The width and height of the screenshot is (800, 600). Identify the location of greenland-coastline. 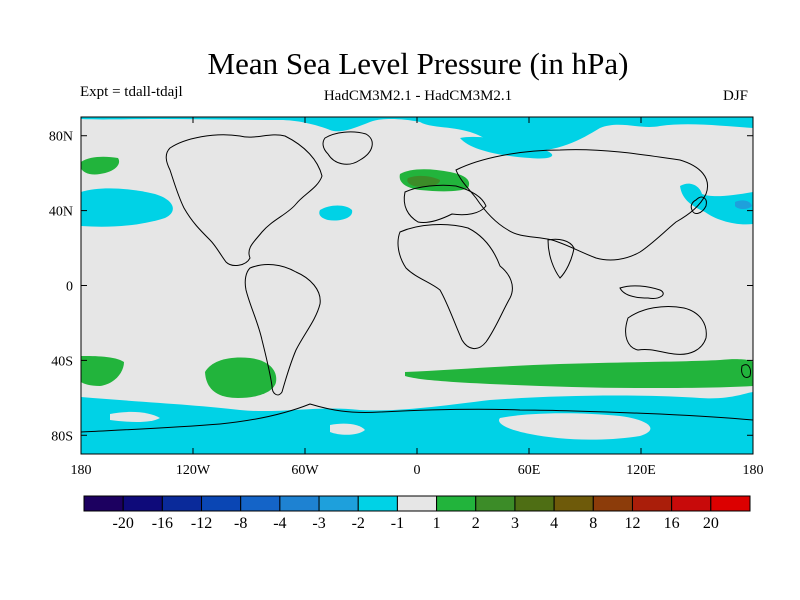
(347, 148).